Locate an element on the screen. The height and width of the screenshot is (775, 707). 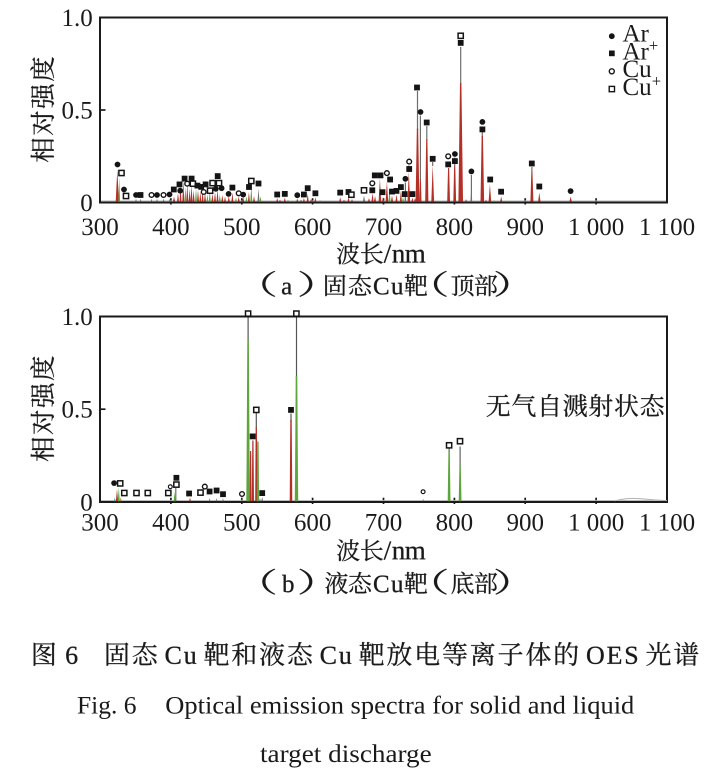
svg-text: Fig. 6 is located at coordinates (107, 705).